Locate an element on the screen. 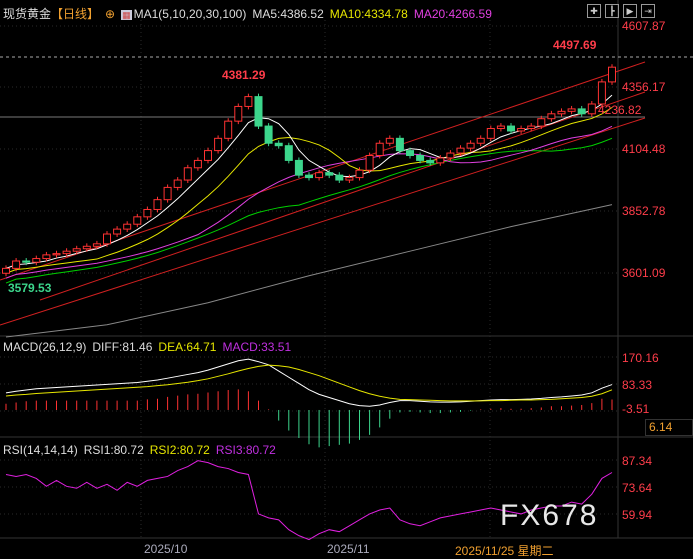 The height and width of the screenshot is (559, 693). diff-line is located at coordinates (309, 382).